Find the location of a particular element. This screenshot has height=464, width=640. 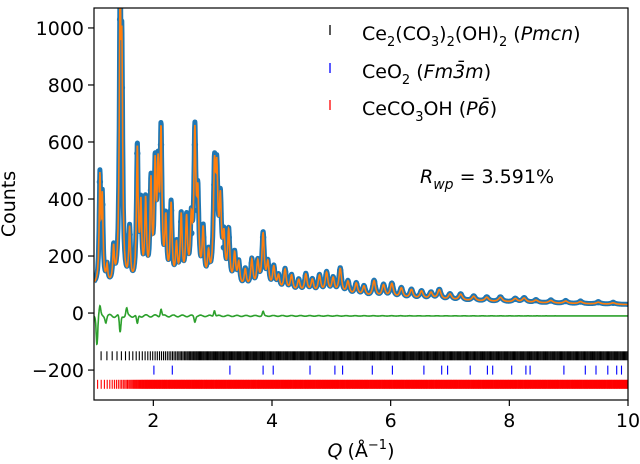

y-tick-label: 0 is located at coordinates (78, 314).